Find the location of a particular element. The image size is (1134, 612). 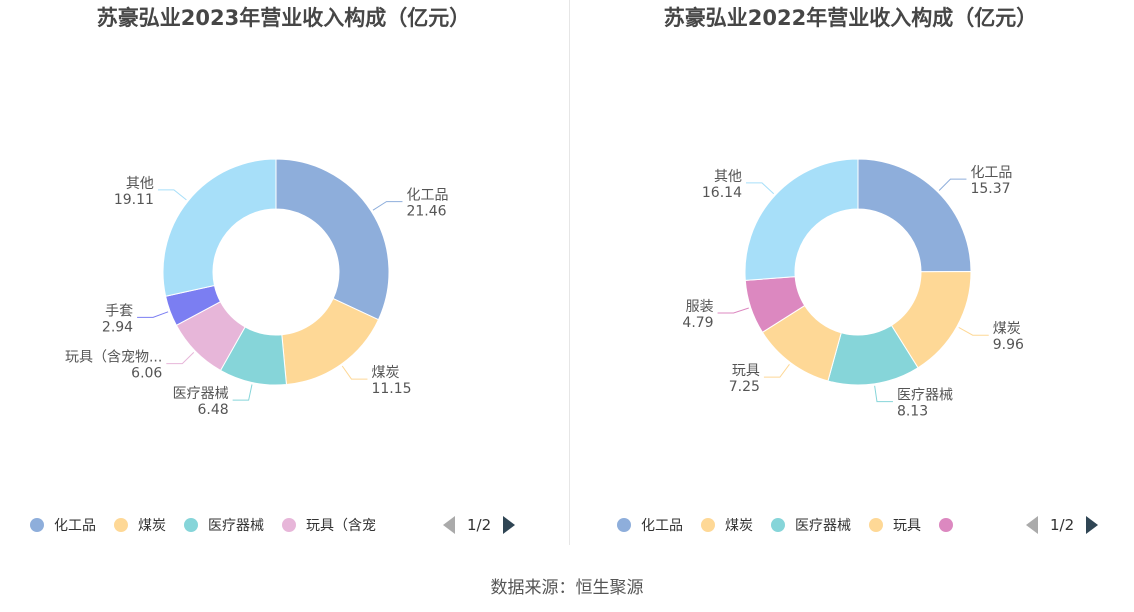

slice-value-label: 21.46 is located at coordinates (426, 212).